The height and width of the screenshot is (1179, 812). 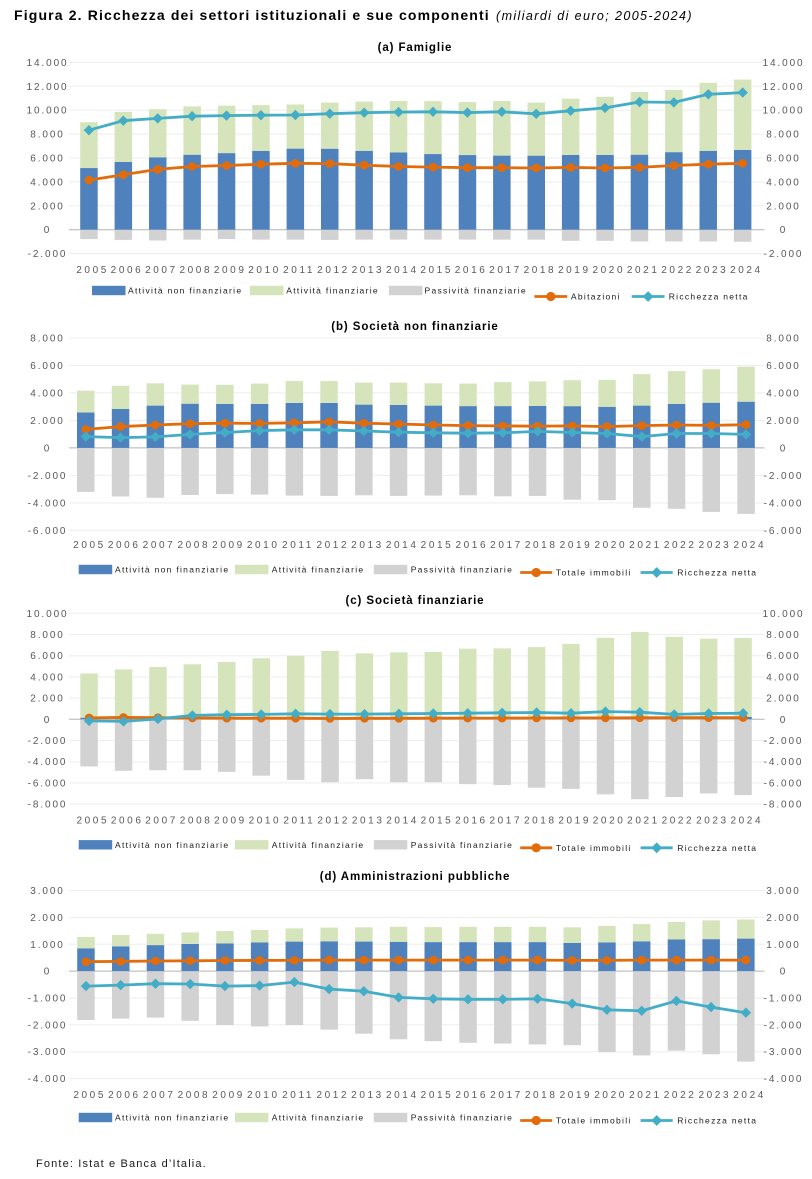 I want to click on svg-text: 3.000, so click(x=47, y=891).